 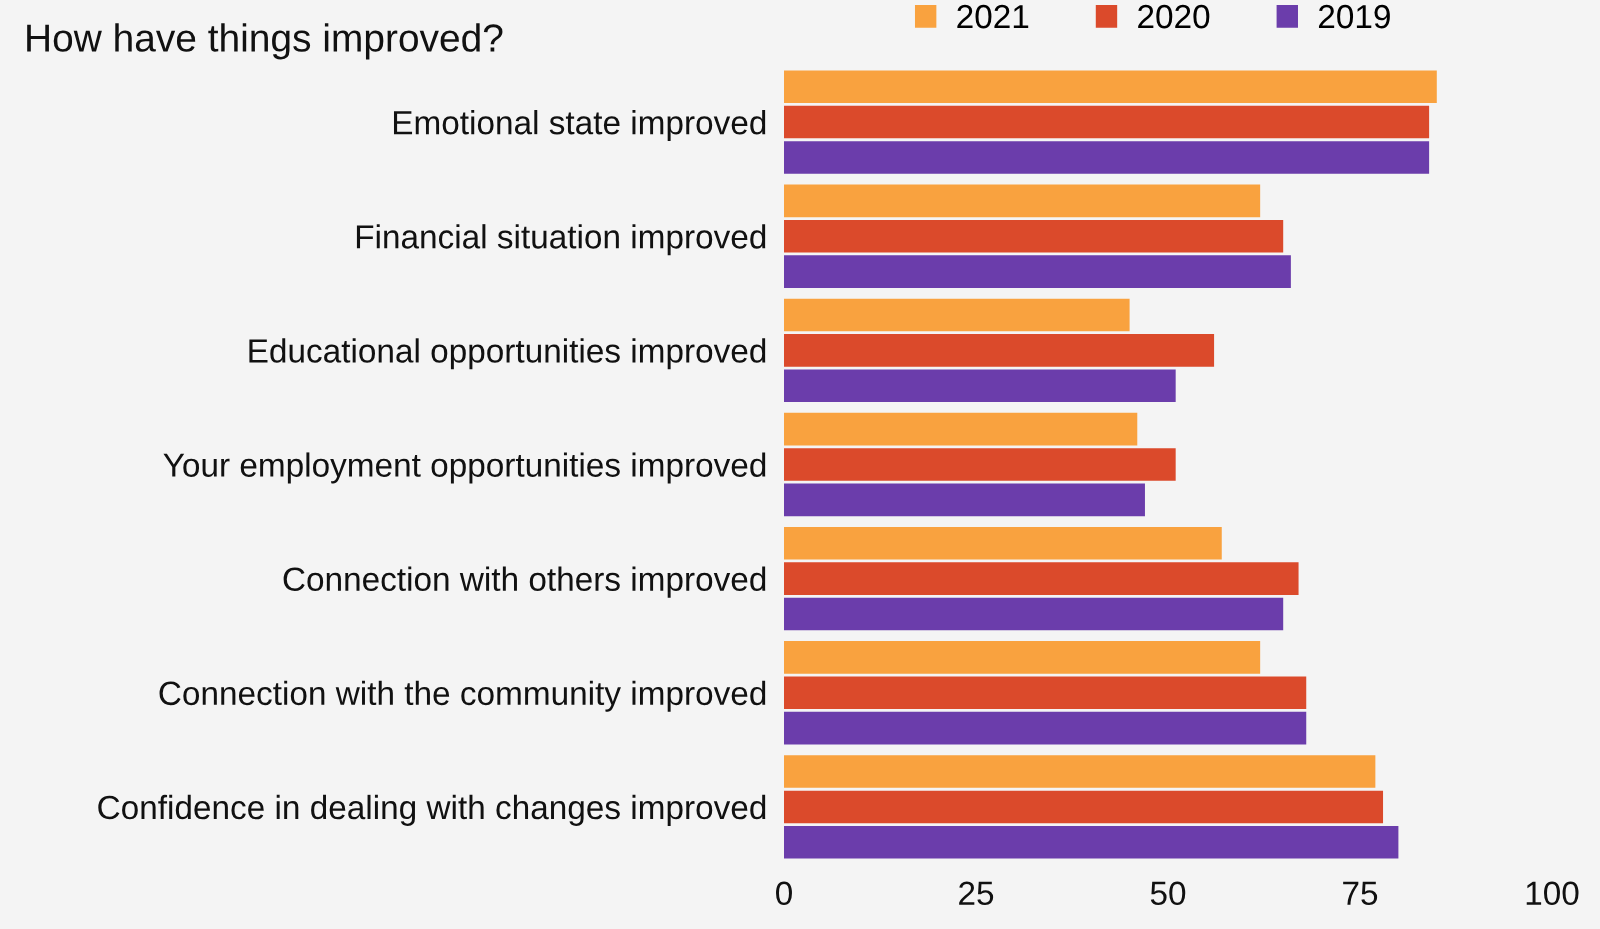 I want to click on legend-label: 2020, so click(x=1174, y=16).